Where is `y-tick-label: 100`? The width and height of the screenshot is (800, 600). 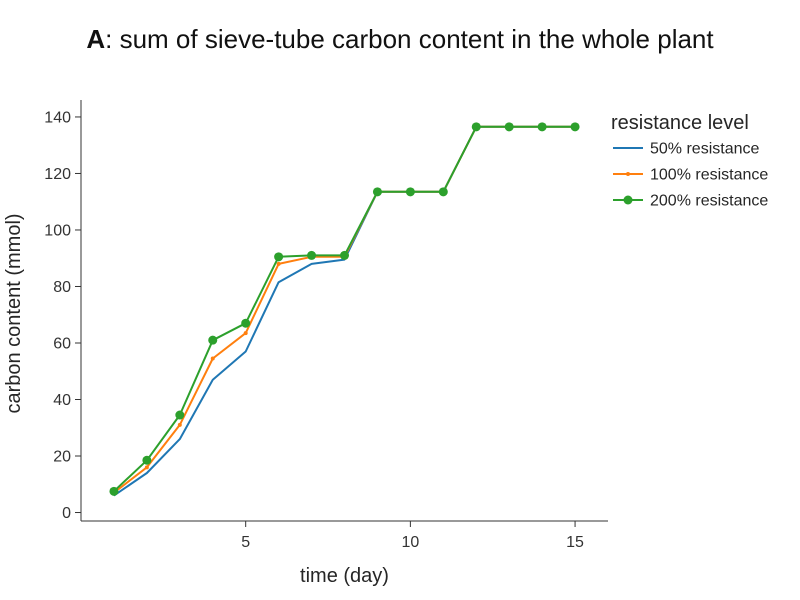 y-tick-label: 100 is located at coordinates (57, 230).